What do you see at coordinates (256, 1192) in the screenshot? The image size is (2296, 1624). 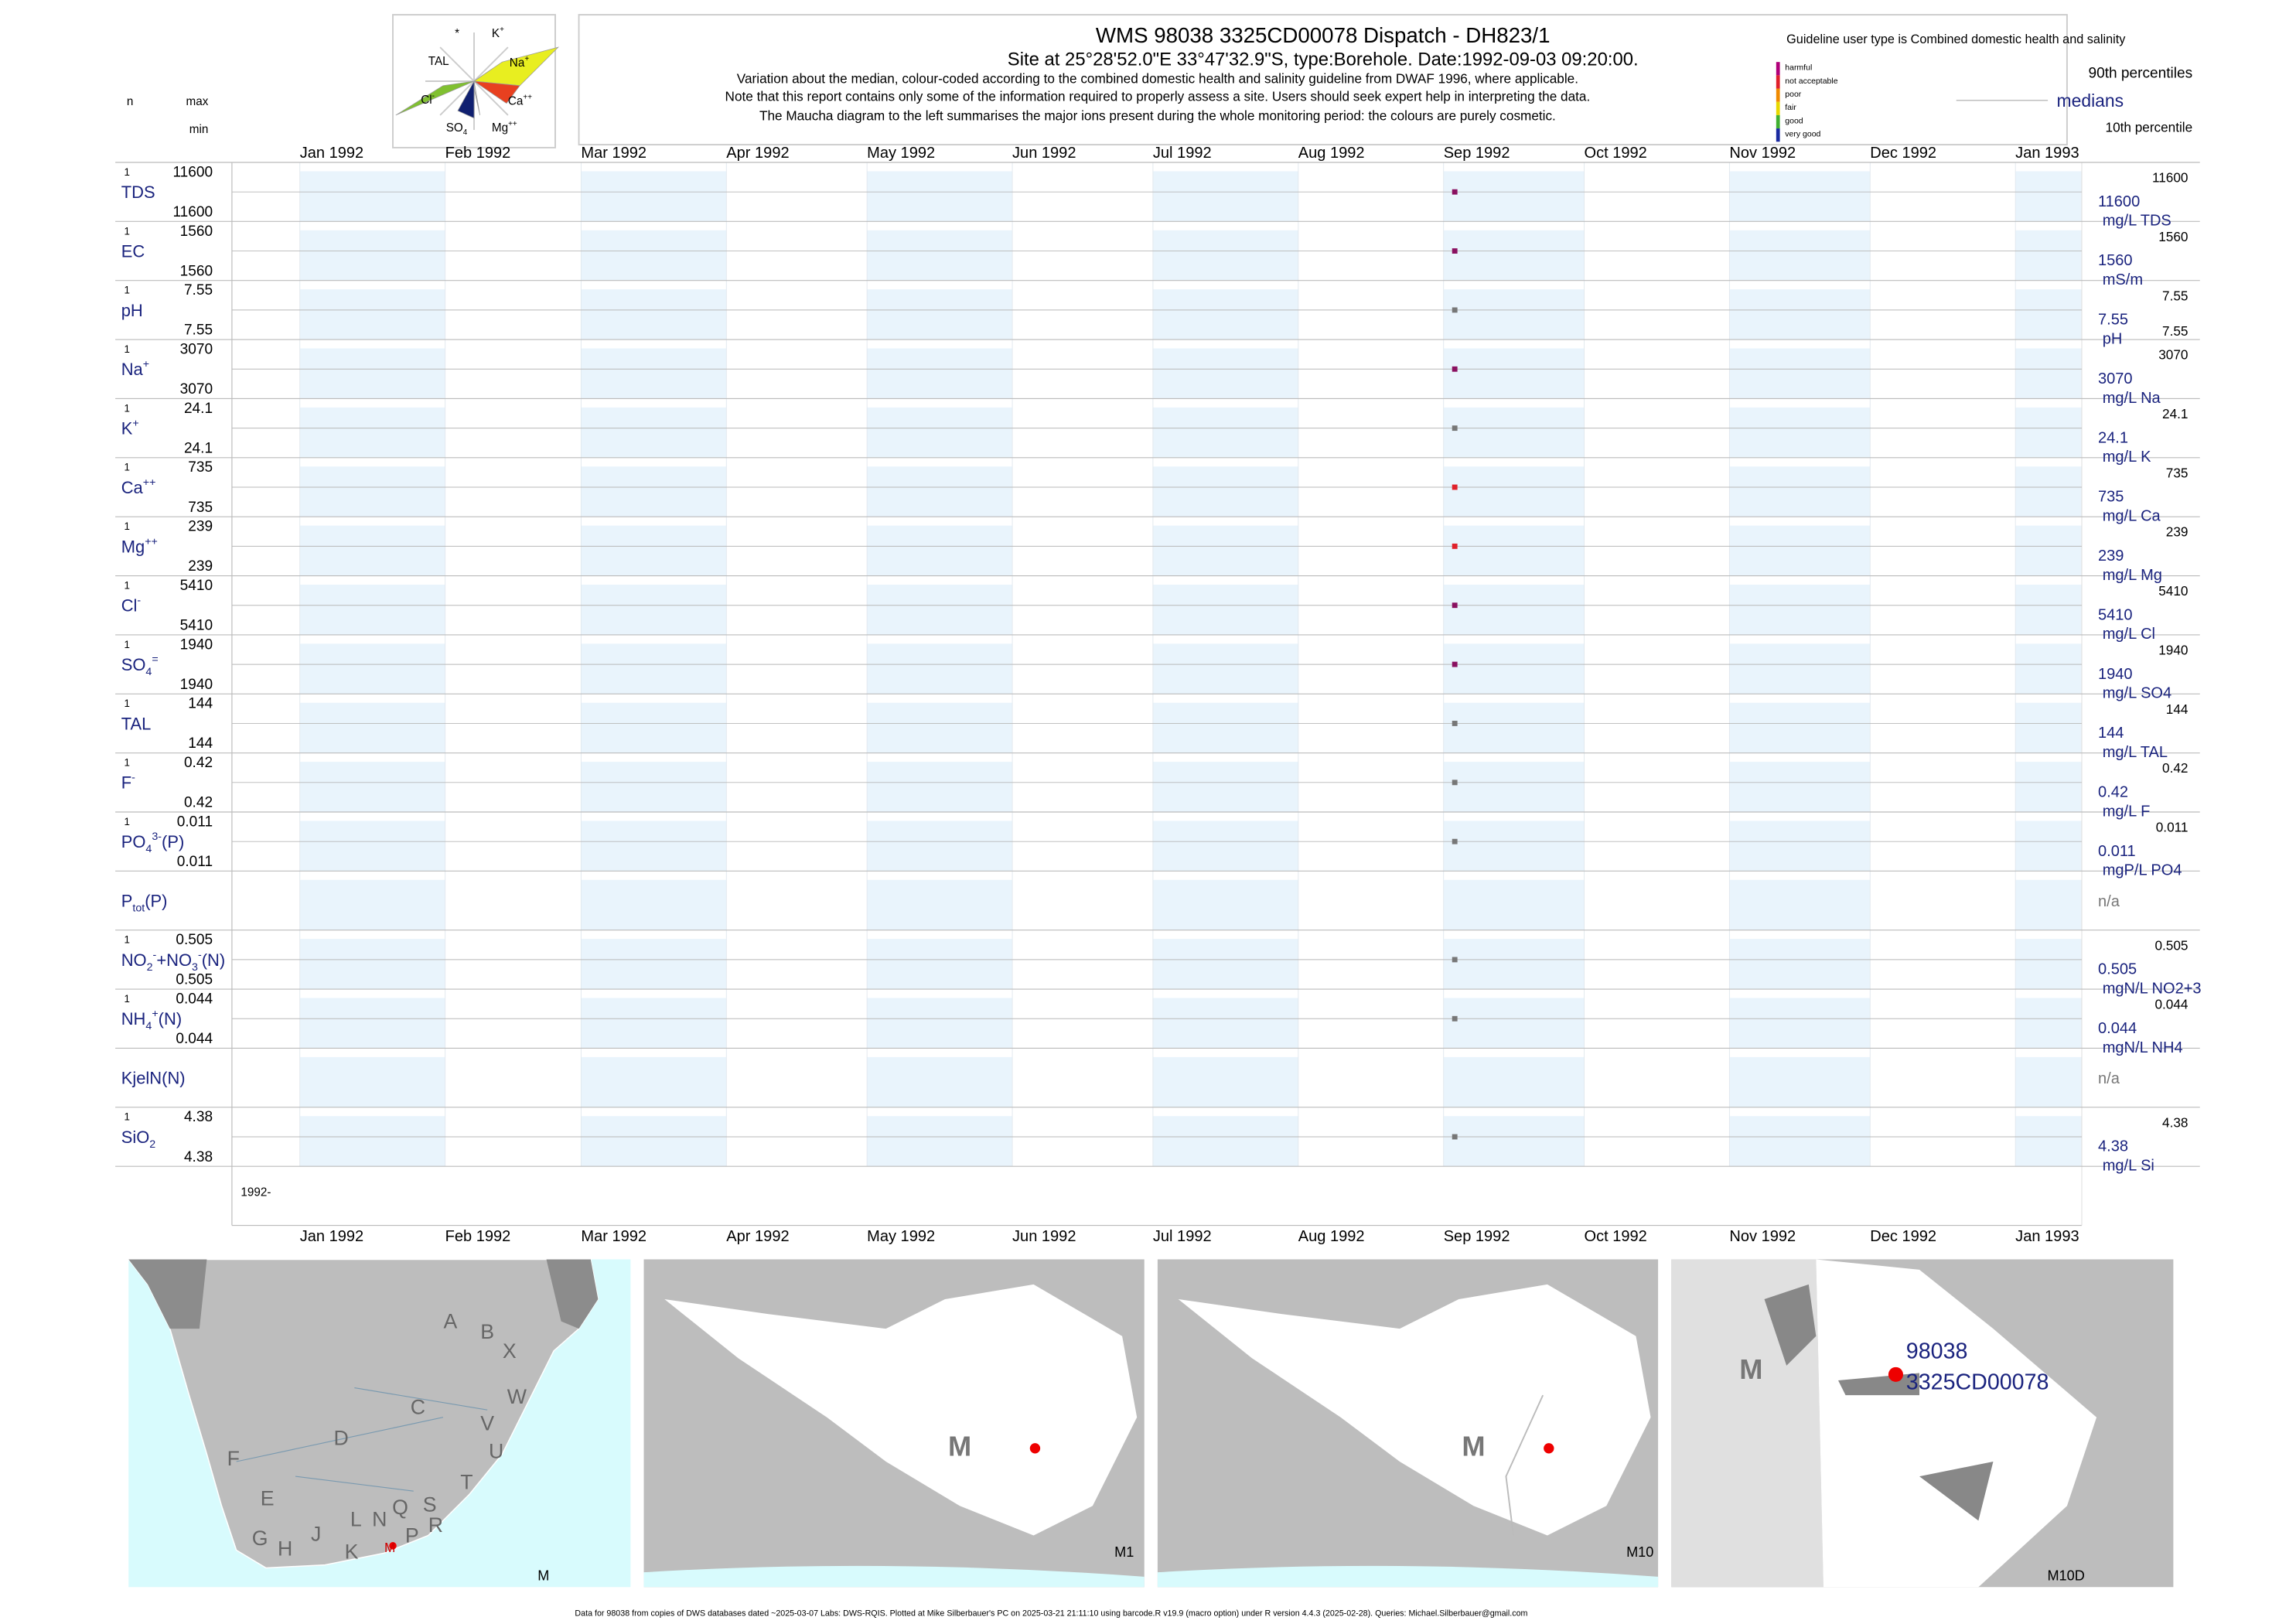 I see `year-label: 1992-` at bounding box center [256, 1192].